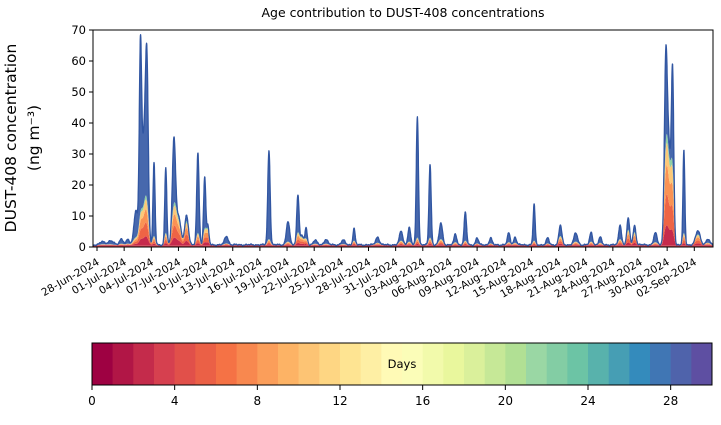  What do you see at coordinates (422, 401) in the screenshot?
I see `colorbar-tick-label: 16` at bounding box center [422, 401].